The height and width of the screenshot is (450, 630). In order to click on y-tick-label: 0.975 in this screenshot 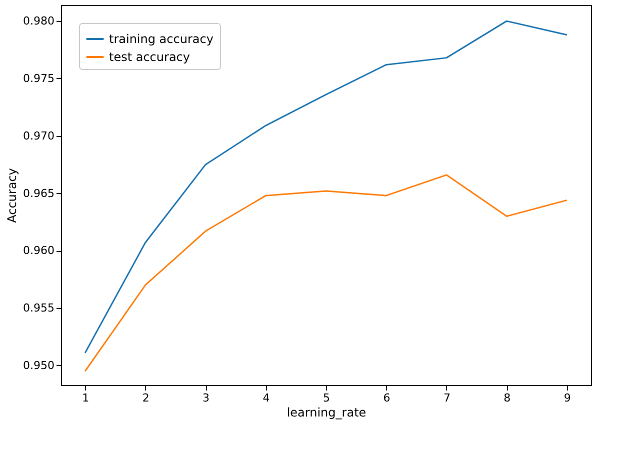, I will do `click(38, 78)`.